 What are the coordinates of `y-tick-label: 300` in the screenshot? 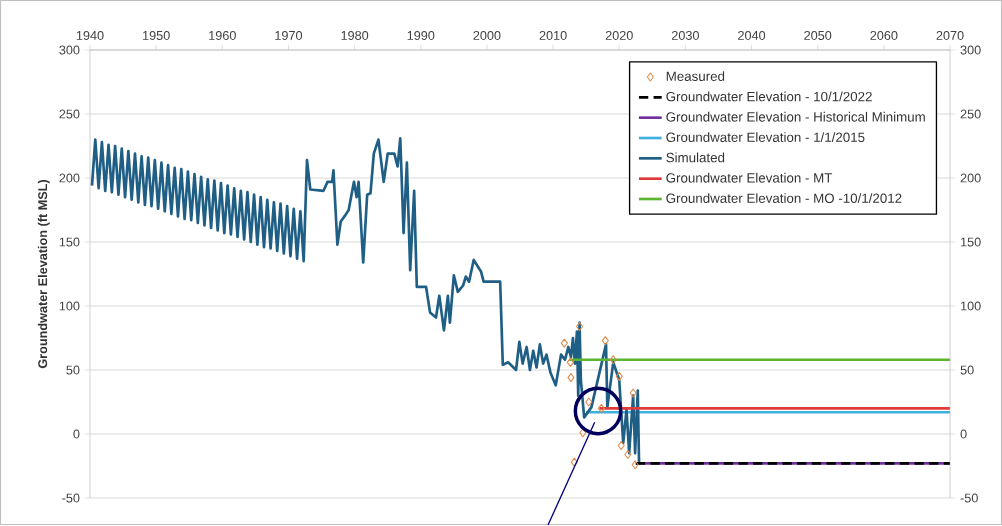 It's located at (69, 50).